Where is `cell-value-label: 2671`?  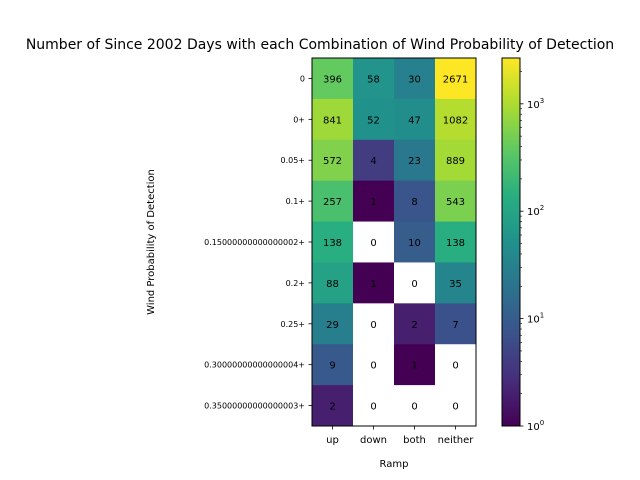
cell-value-label: 2671 is located at coordinates (455, 79).